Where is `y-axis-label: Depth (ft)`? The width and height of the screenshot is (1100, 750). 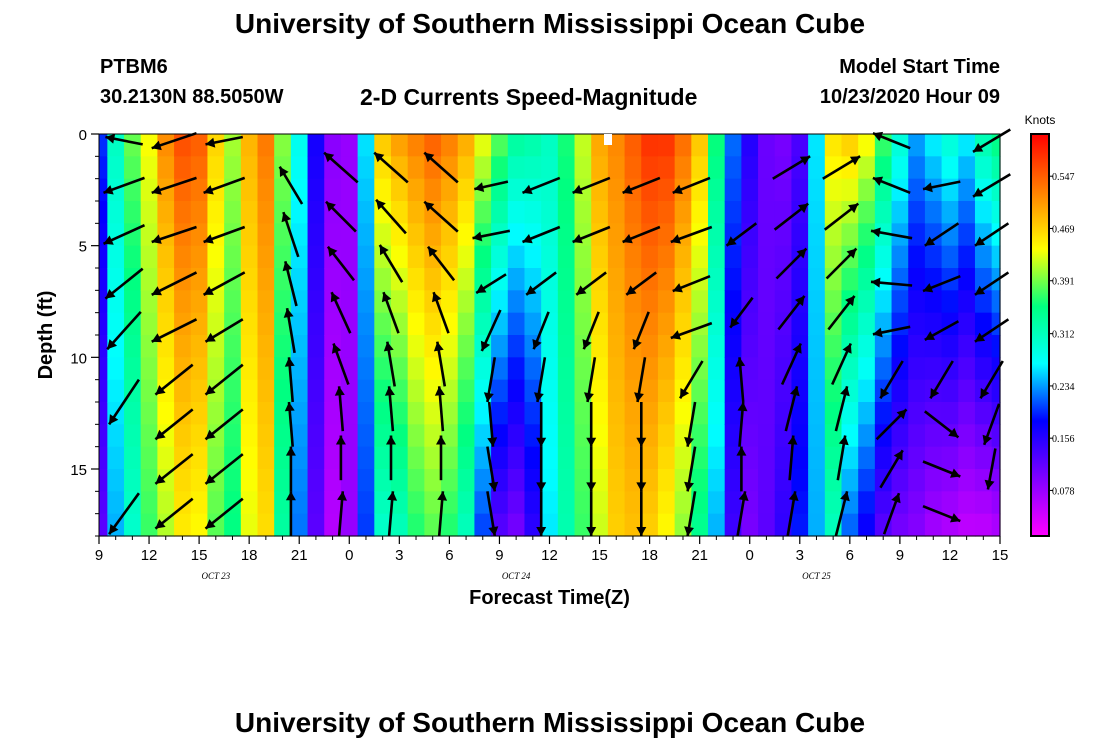 y-axis-label: Depth (ft) is located at coordinates (46, 335).